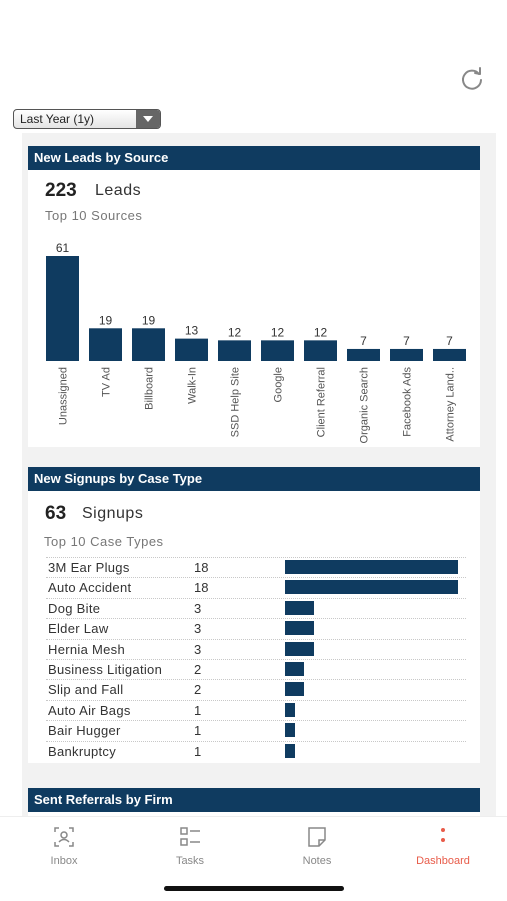  I want to click on tab-label: Inbox, so click(64, 861).